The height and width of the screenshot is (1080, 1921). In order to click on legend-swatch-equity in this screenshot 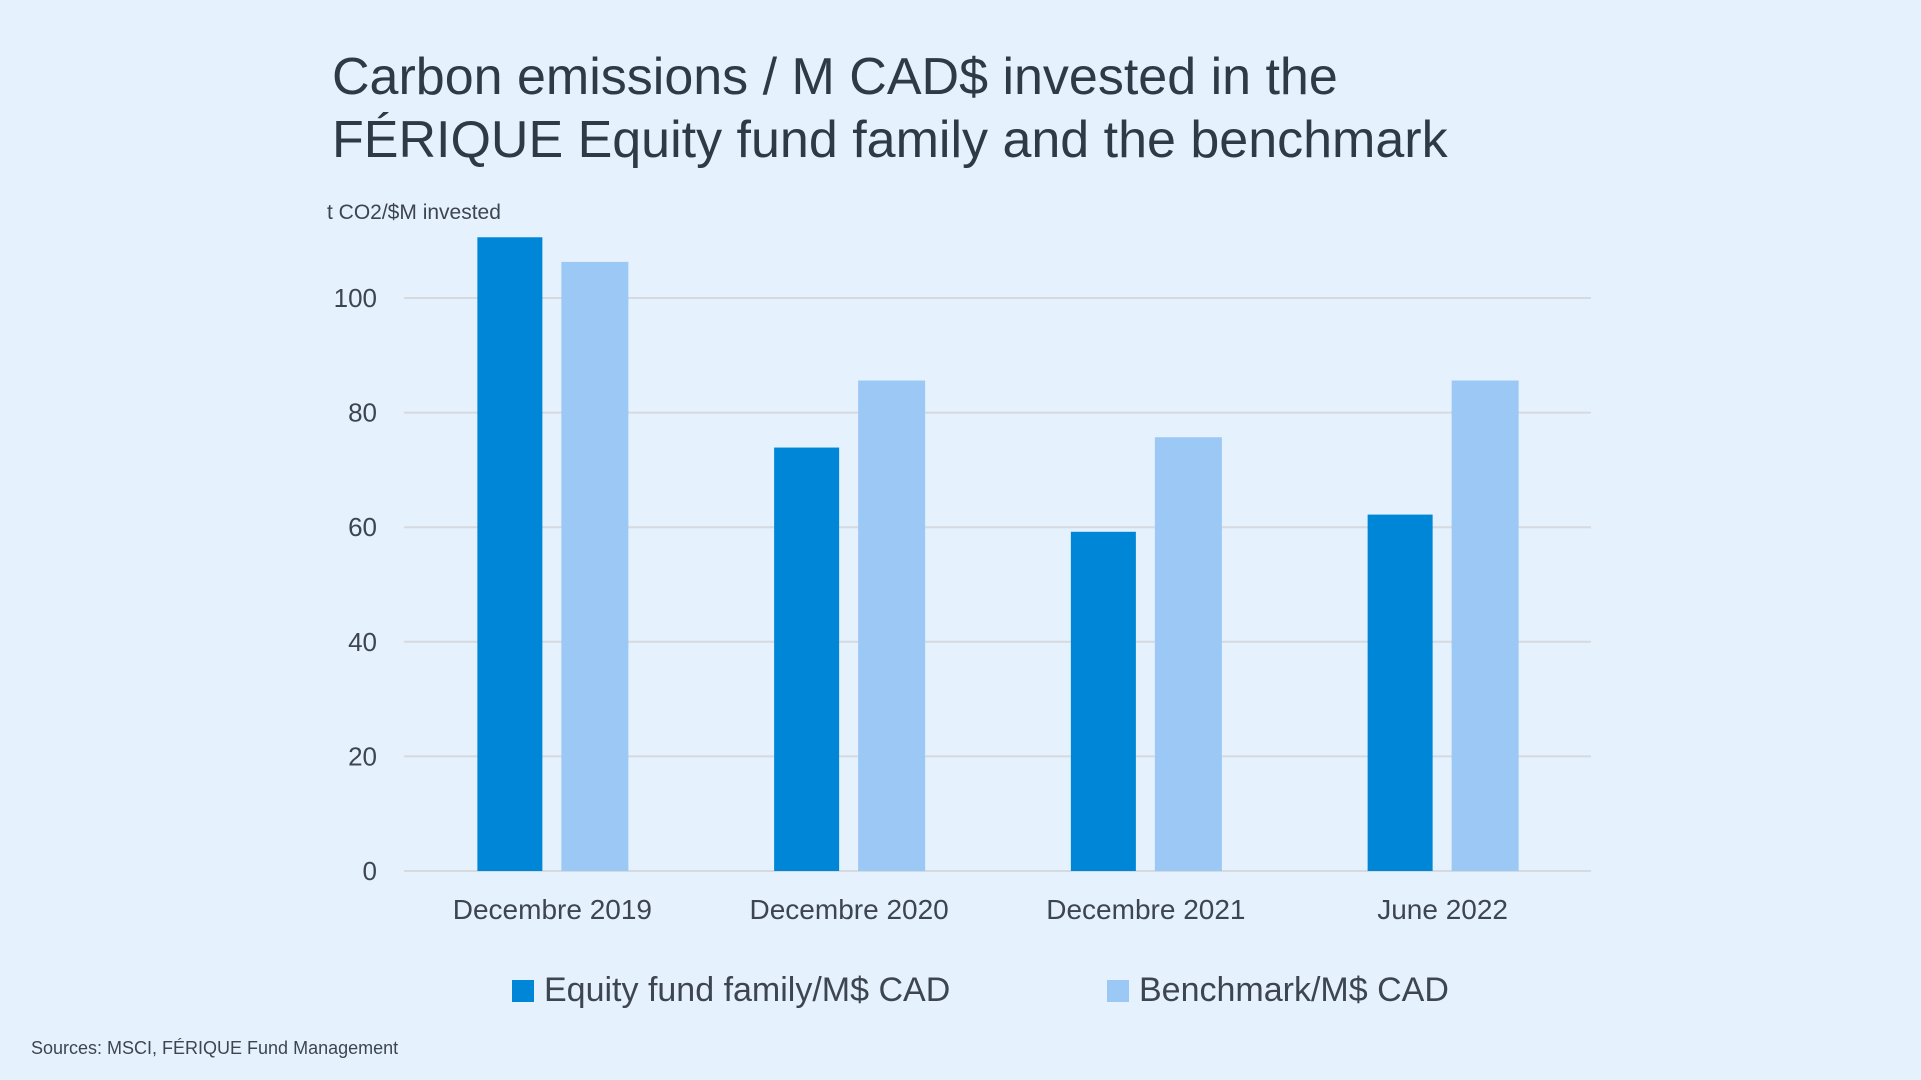, I will do `click(523, 990)`.